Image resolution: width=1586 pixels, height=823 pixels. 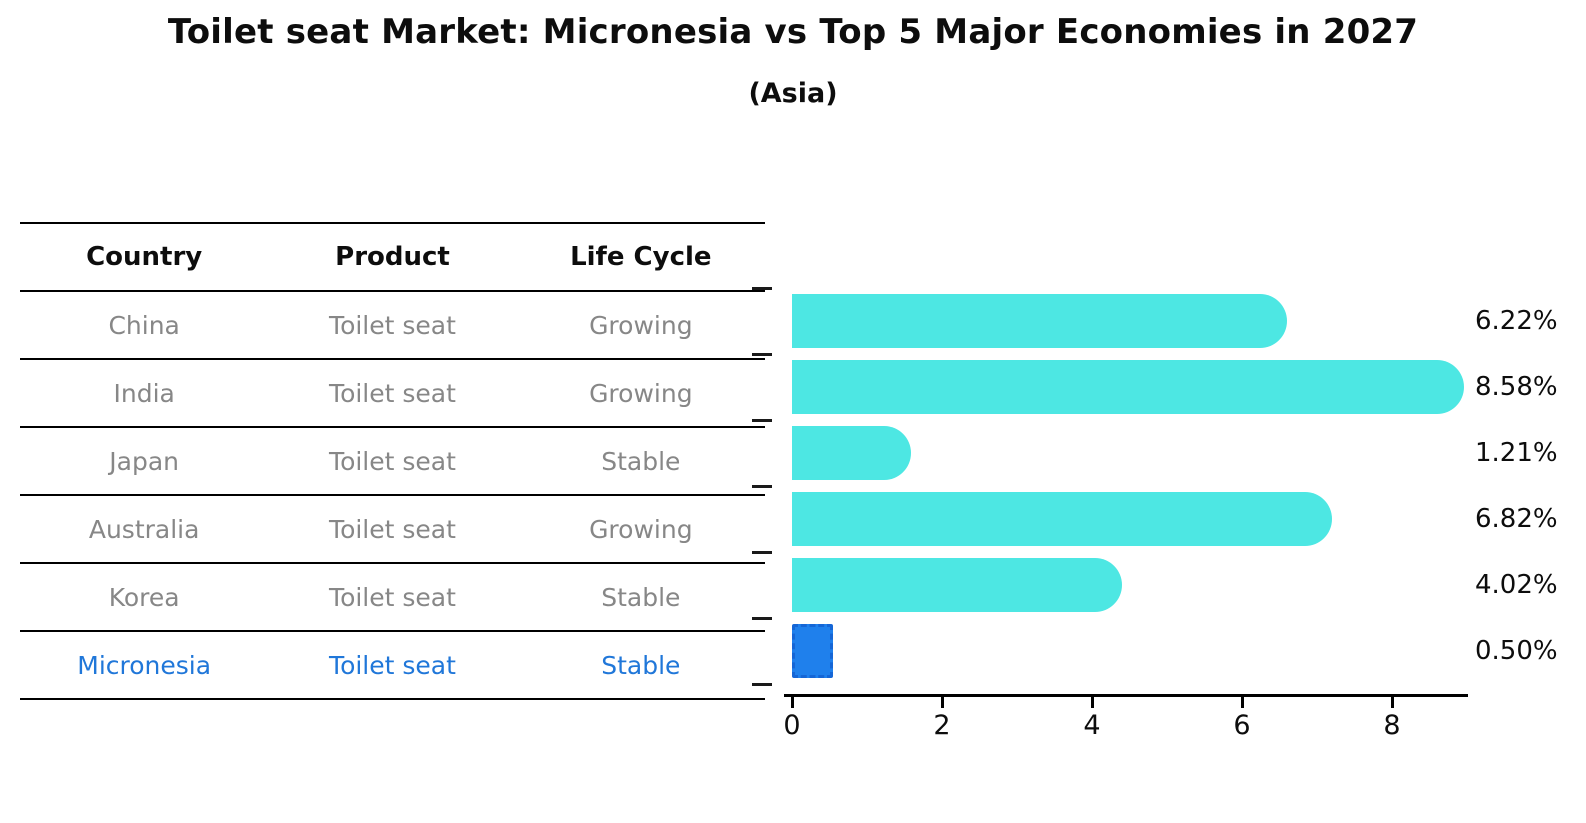 What do you see at coordinates (1242, 725) in the screenshot?
I see `x-axis-tick-label: 6` at bounding box center [1242, 725].